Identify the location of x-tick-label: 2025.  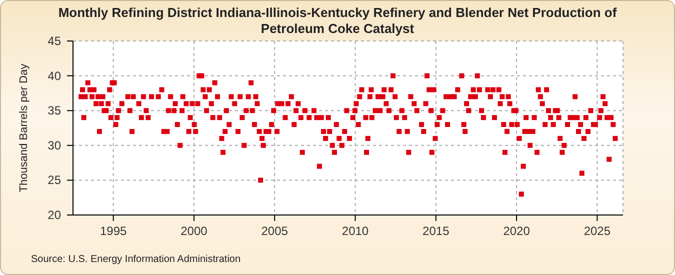
(597, 231).